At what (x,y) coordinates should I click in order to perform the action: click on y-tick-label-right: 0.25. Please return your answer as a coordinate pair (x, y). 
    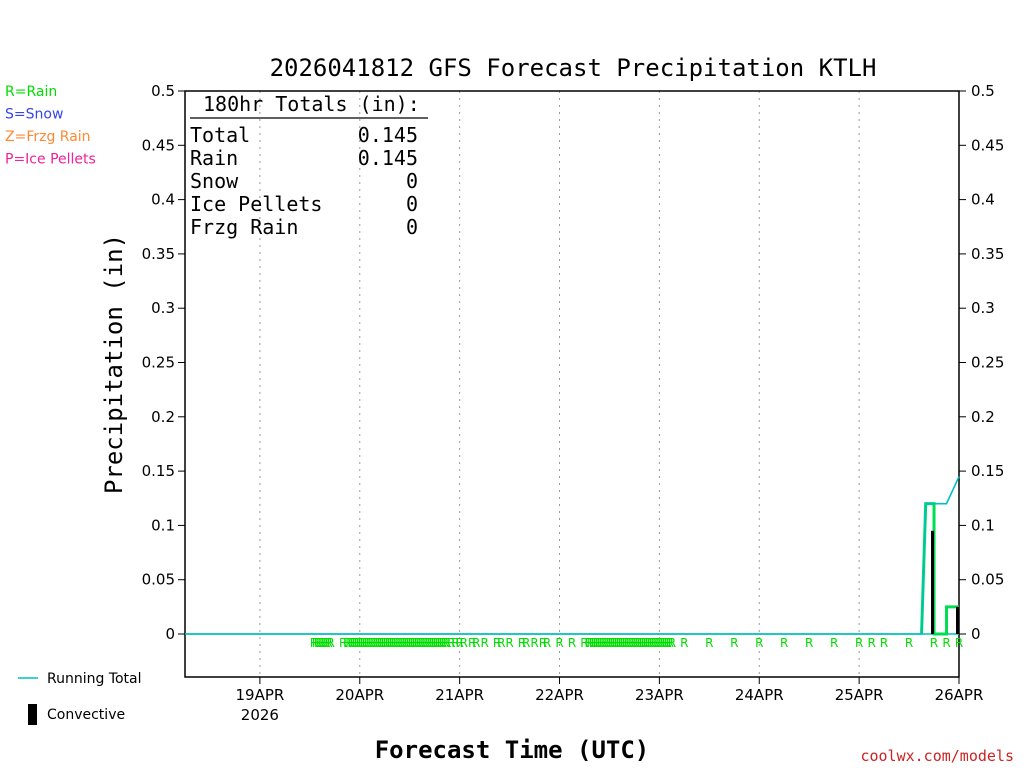
    Looking at the image, I should click on (987, 363).